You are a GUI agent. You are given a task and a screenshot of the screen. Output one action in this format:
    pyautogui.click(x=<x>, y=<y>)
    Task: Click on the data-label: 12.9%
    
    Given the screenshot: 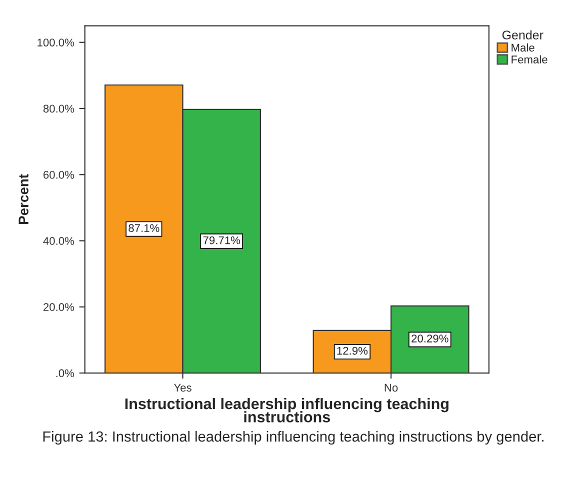 What is the action you would take?
    pyautogui.click(x=352, y=350)
    